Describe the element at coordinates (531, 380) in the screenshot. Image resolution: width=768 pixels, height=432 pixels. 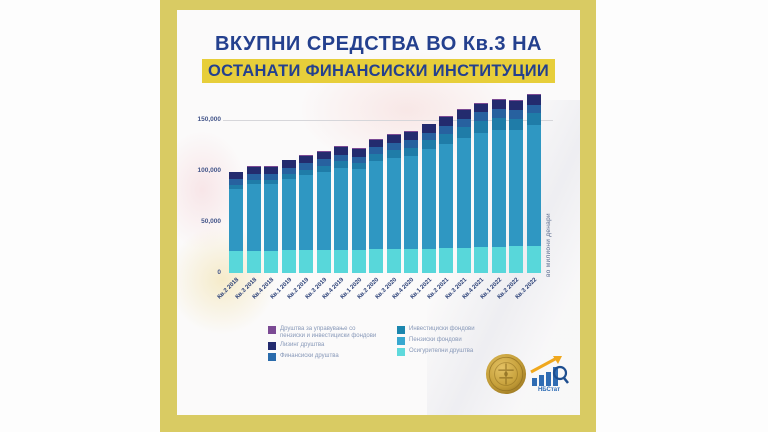
I see `nbstat-logo: НБСтат` at that location.